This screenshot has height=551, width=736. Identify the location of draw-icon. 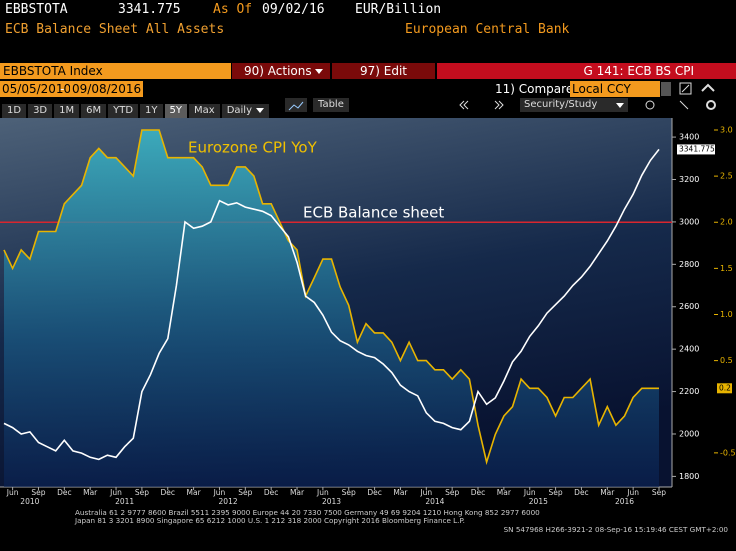
(684, 105).